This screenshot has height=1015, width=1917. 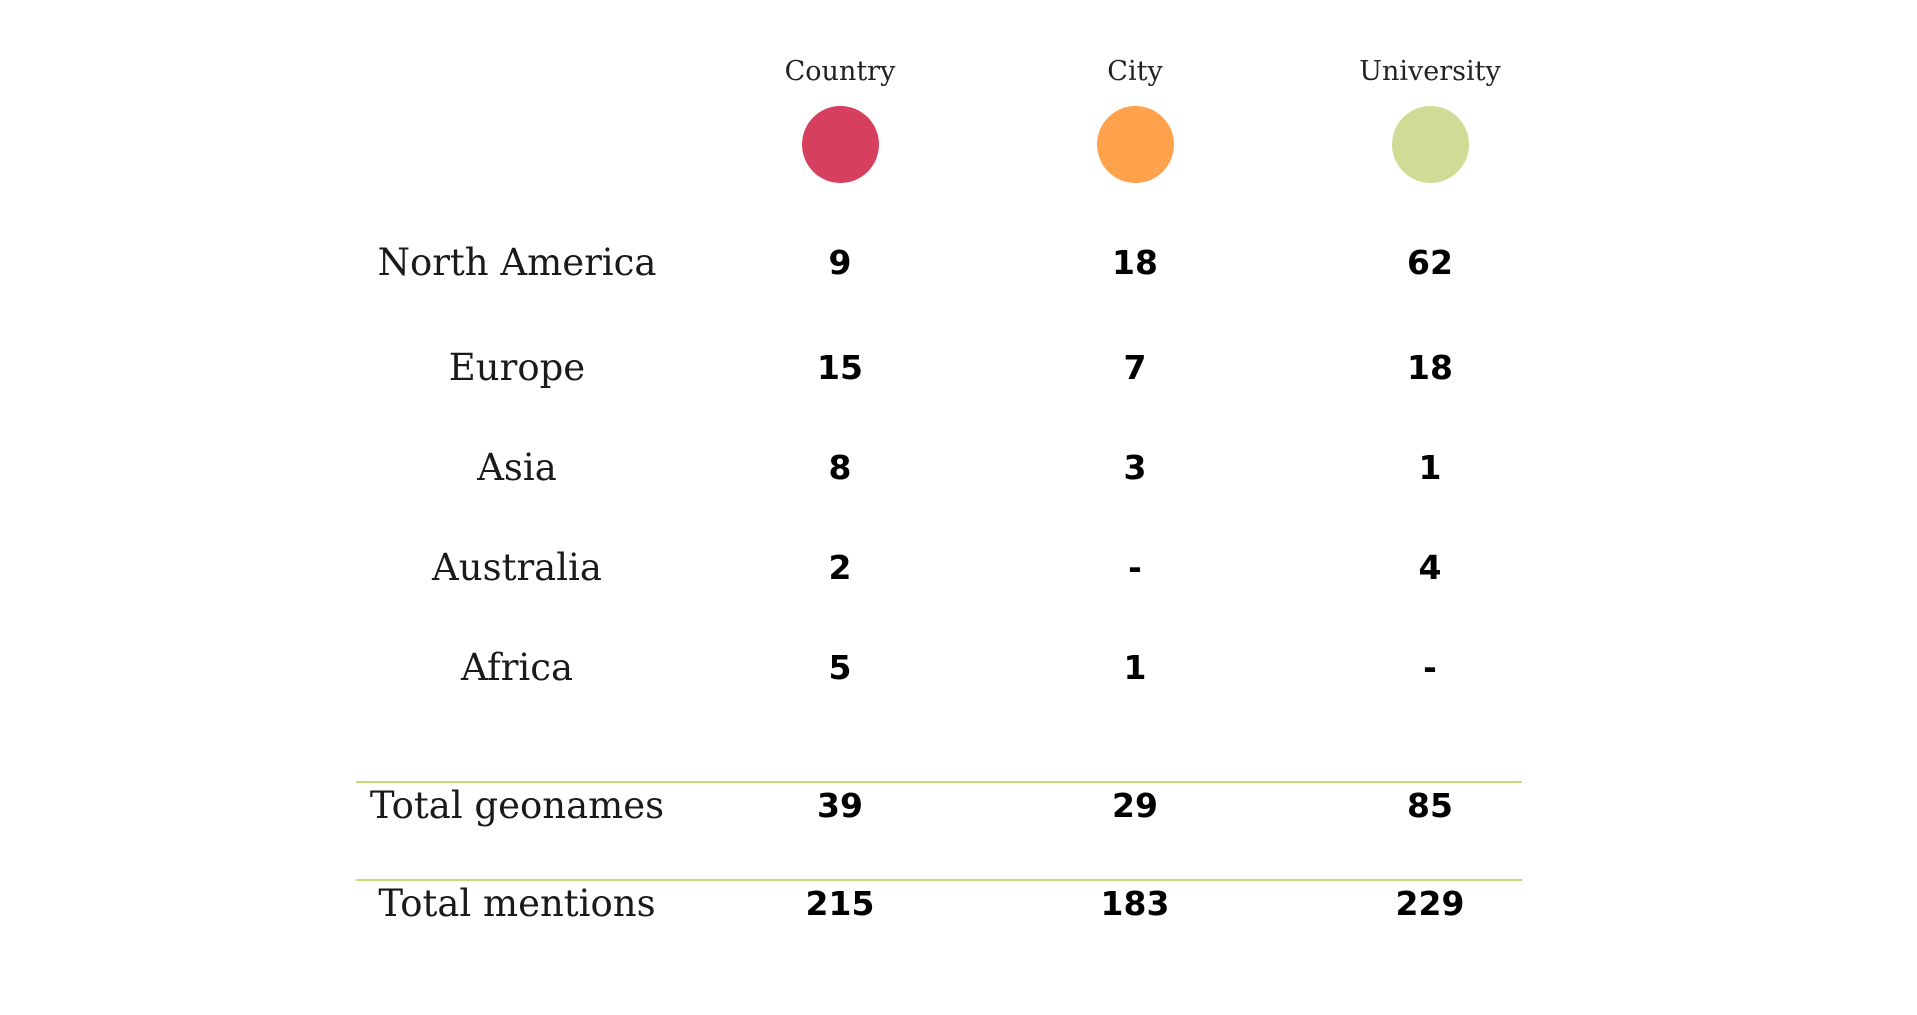 I want to click on total-row-cell-country: 39, so click(x=840, y=805).